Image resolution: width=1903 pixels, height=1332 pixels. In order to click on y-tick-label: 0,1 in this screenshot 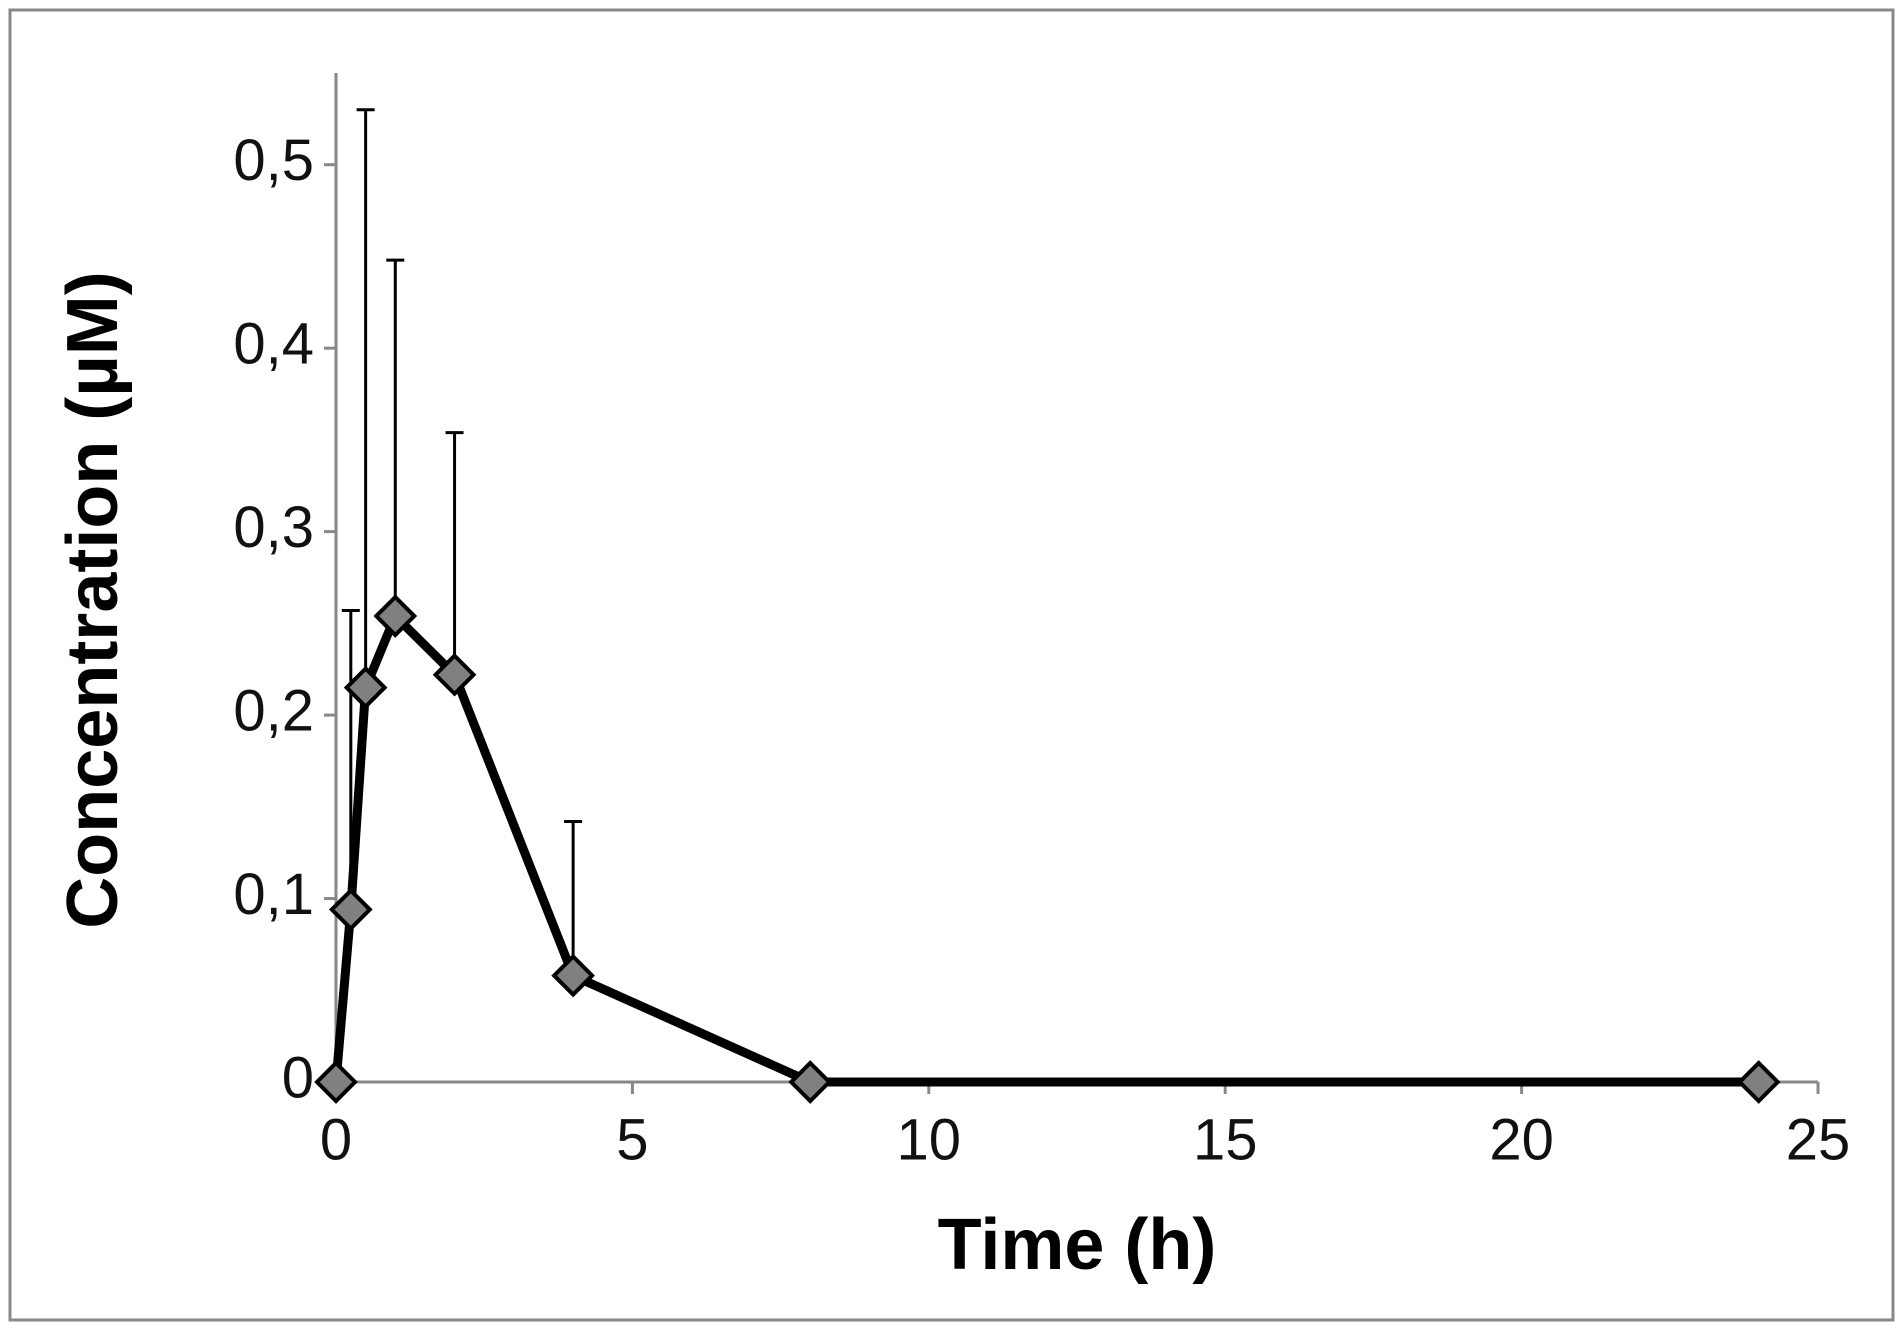, I will do `click(273, 894)`.